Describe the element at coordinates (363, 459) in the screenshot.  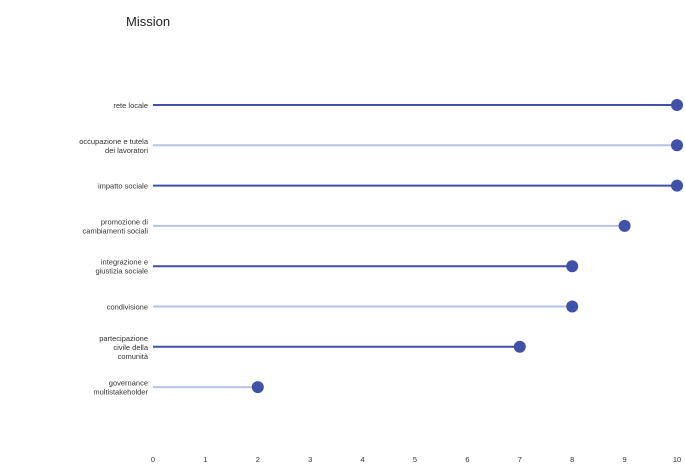
I see `x-tick-label-4: 4` at that location.